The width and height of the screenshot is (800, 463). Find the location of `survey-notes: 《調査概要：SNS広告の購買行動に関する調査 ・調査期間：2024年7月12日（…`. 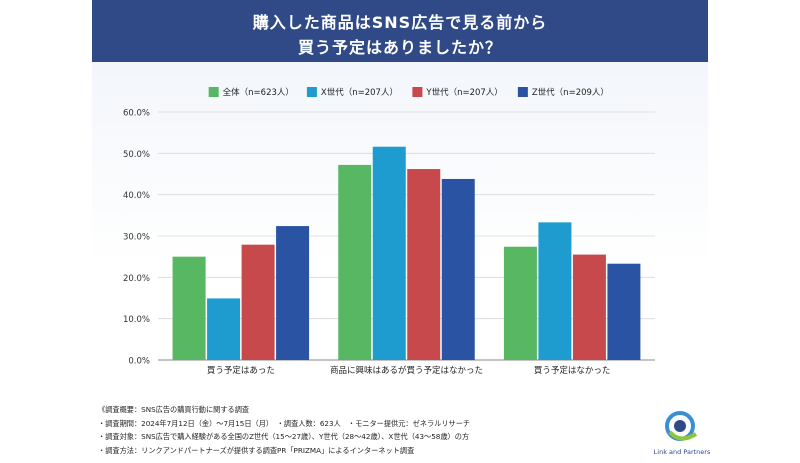

survey-notes: 《調査概要：SNS広告の購買行動に関する調査 ・調査期間：2024年7月12日（… is located at coordinates (368, 430).